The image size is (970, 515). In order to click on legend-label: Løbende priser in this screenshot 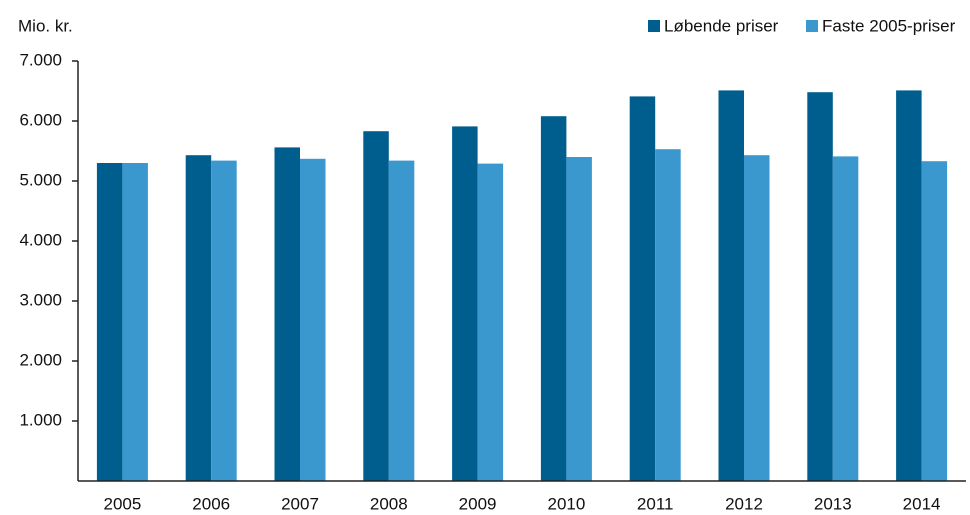, I will do `click(721, 25)`.